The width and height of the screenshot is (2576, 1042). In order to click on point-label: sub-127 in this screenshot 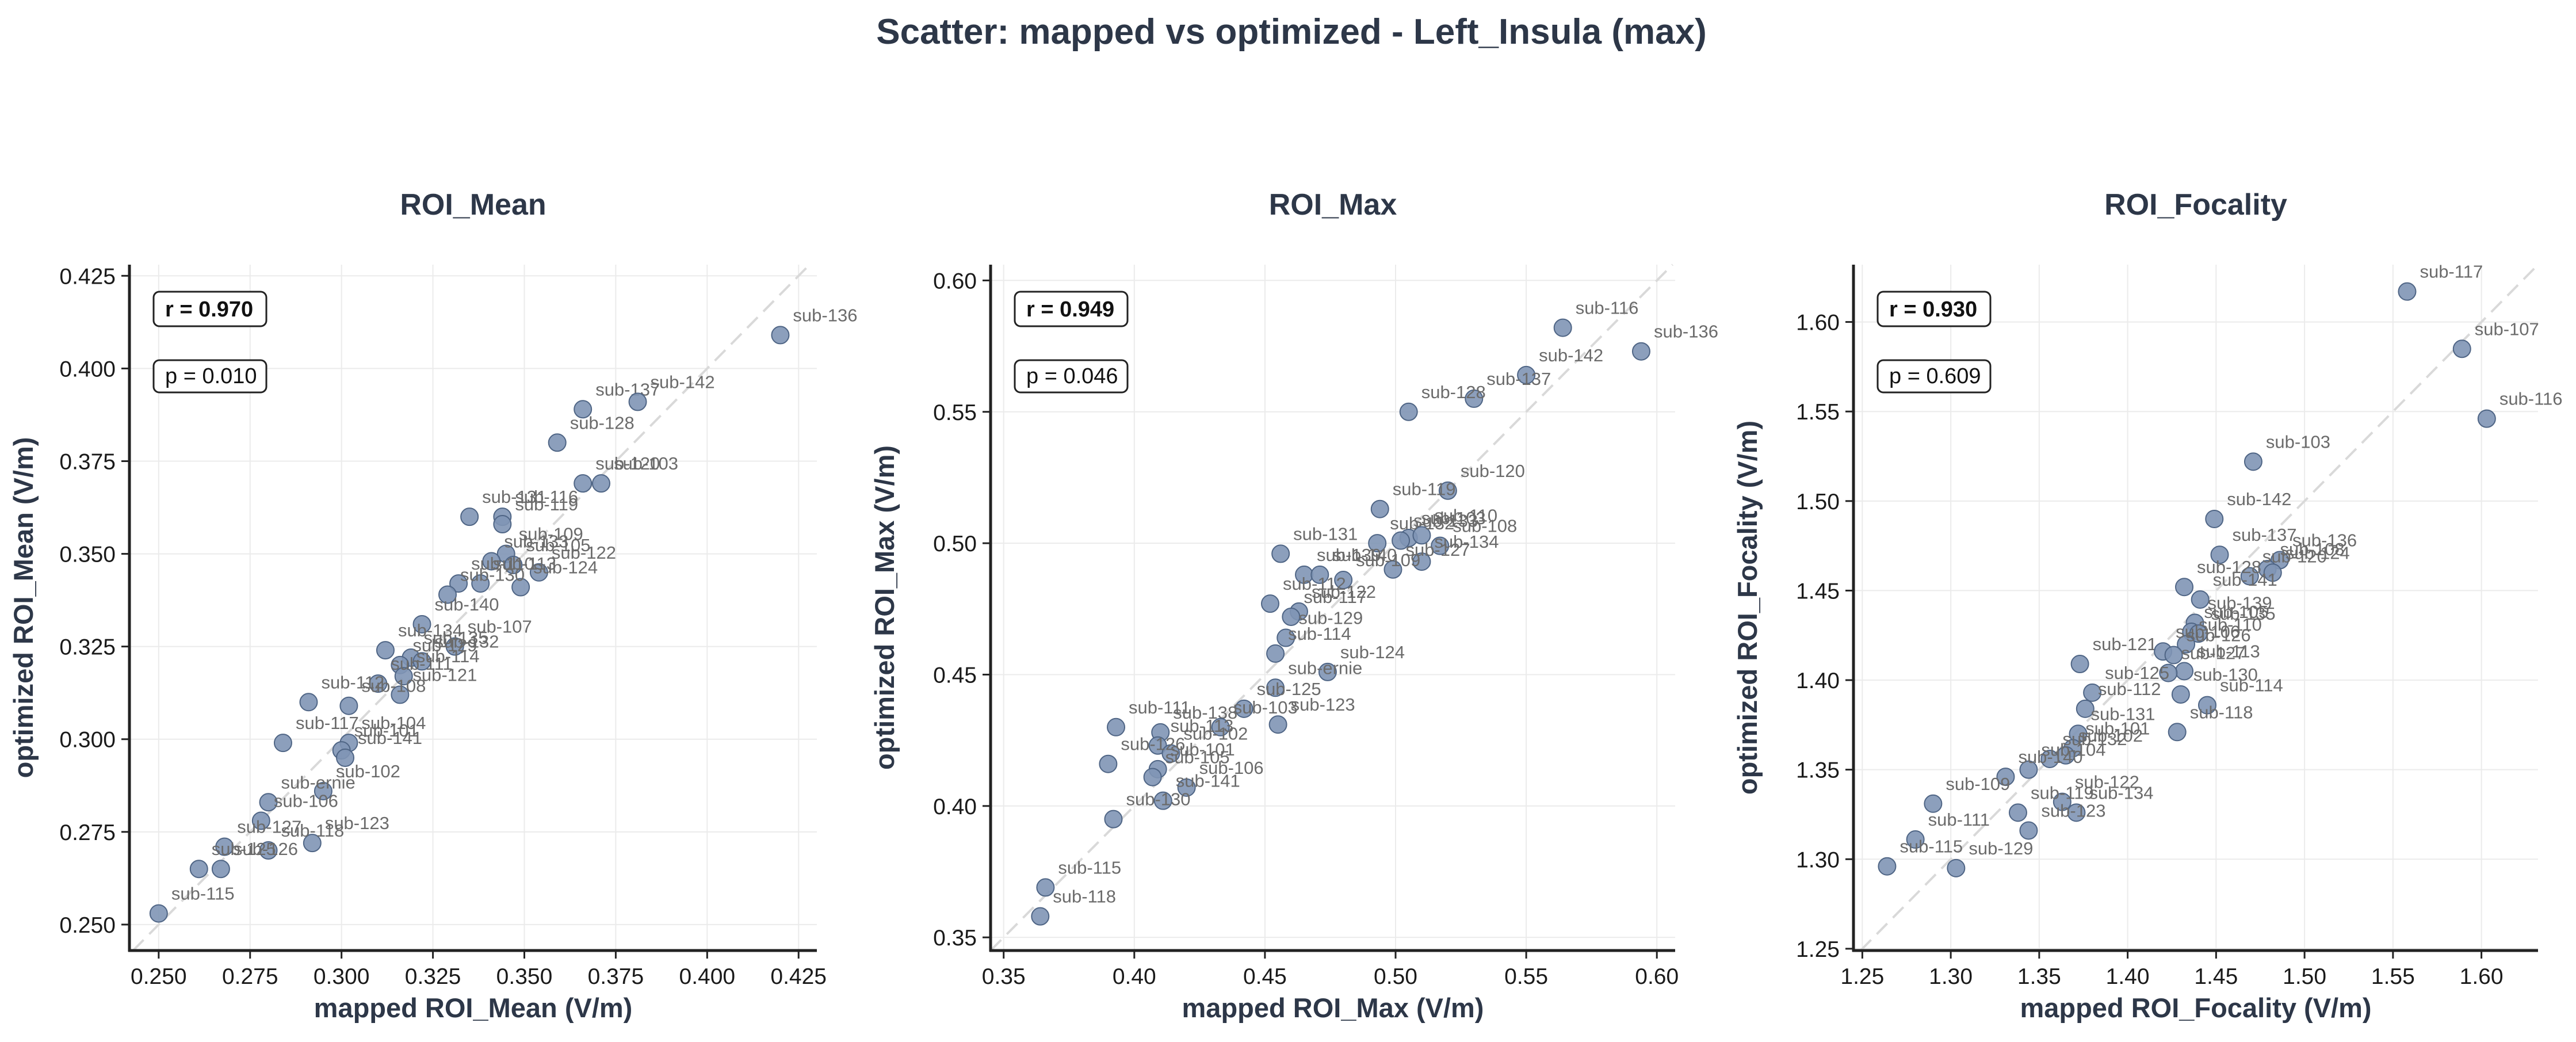, I will do `click(269, 827)`.